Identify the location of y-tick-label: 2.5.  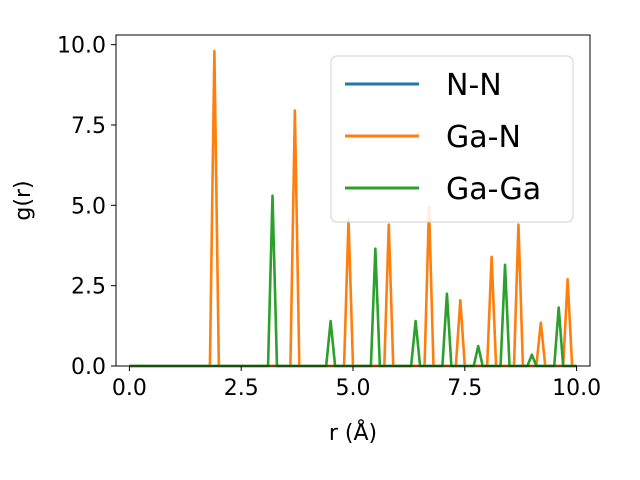
(88, 287).